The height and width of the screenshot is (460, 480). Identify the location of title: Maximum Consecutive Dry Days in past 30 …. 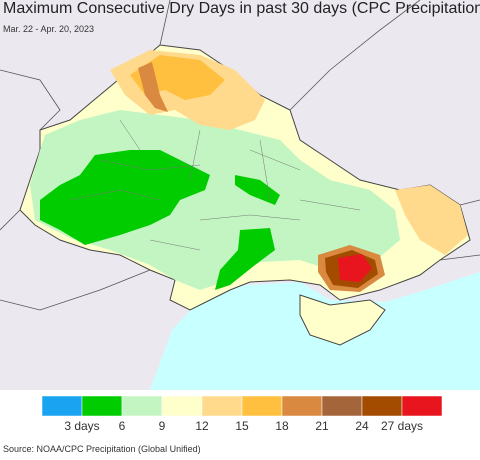
(241, 8).